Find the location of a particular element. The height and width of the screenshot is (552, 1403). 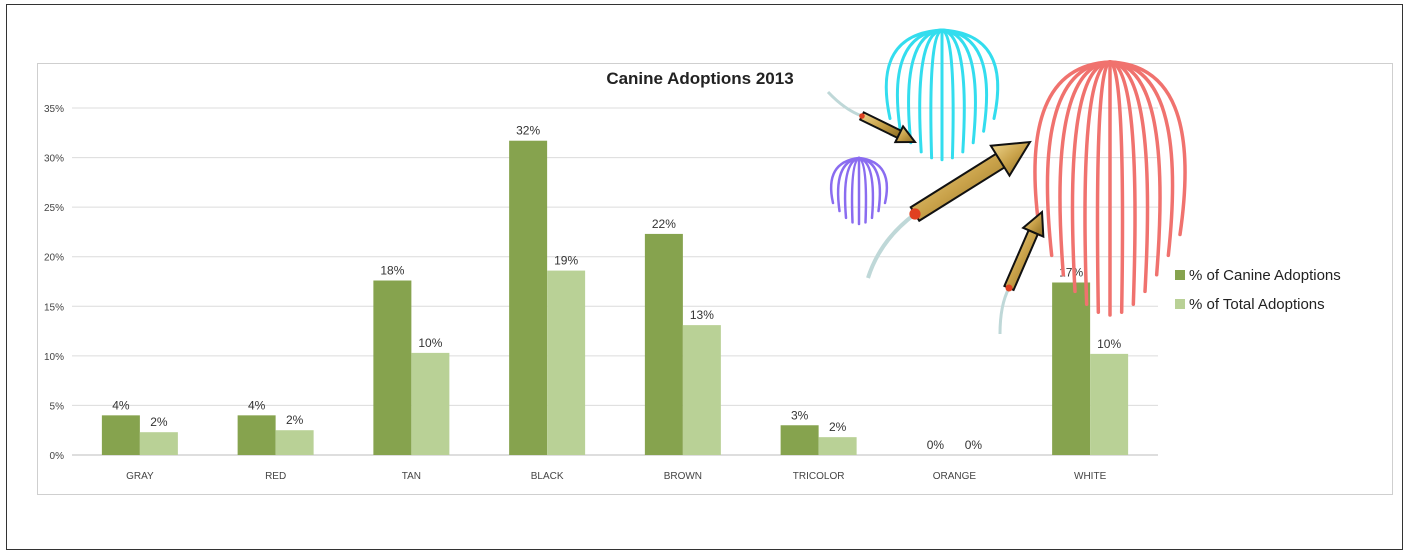

x-tick-label: GRAY is located at coordinates (140, 476).